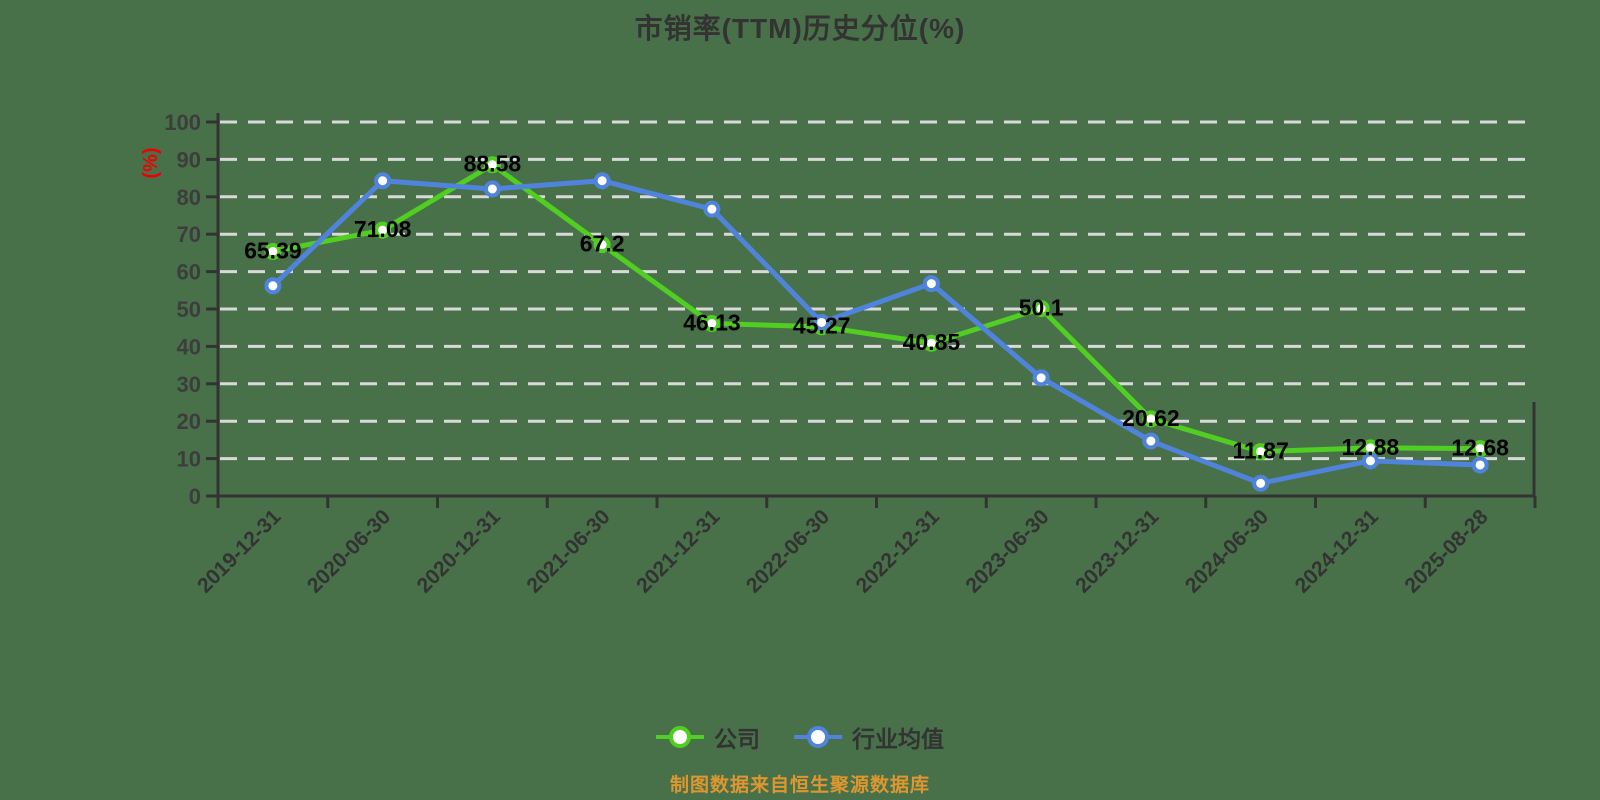 Image resolution: width=1600 pixels, height=800 pixels. I want to click on x-axis-label: 2024-06-30, so click(1227, 551).